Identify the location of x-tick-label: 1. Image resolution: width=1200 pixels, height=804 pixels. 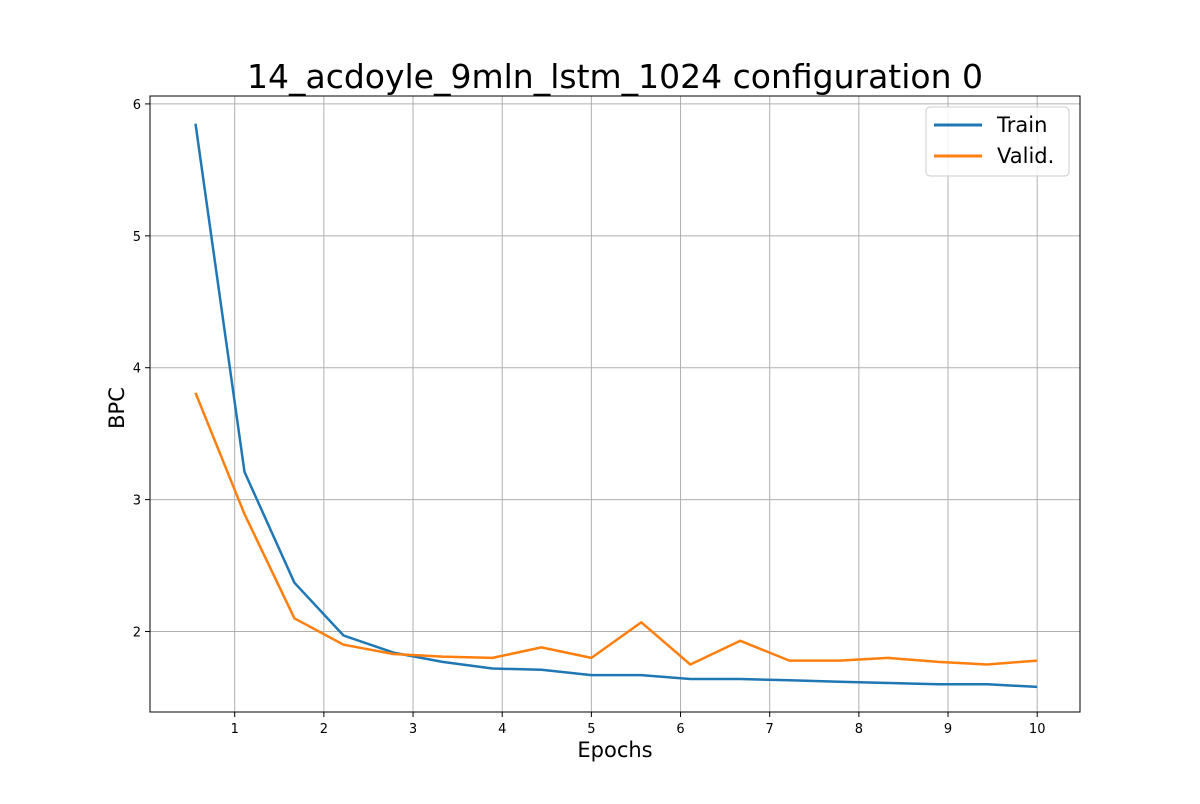
(235, 729).